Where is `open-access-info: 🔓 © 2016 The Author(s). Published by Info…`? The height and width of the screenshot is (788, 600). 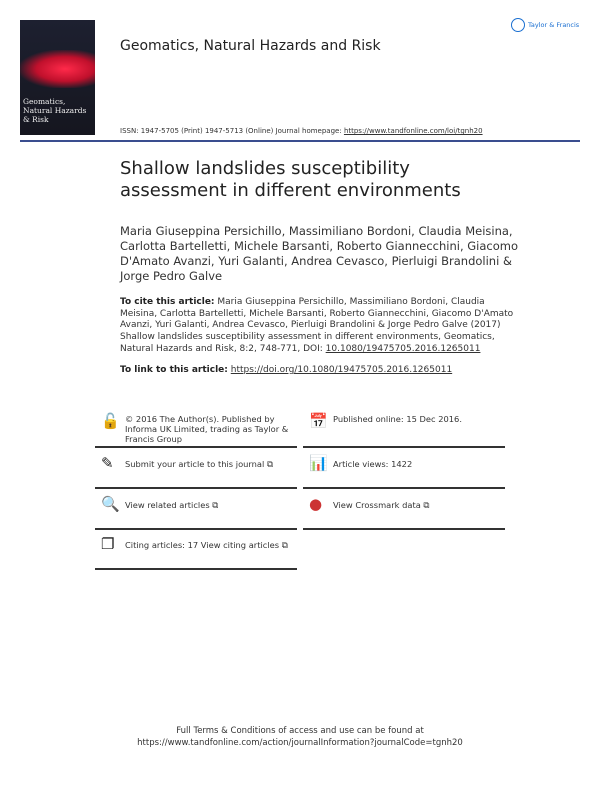 open-access-info: 🔓 © 2016 The Author(s). Published by Info… is located at coordinates (196, 430).